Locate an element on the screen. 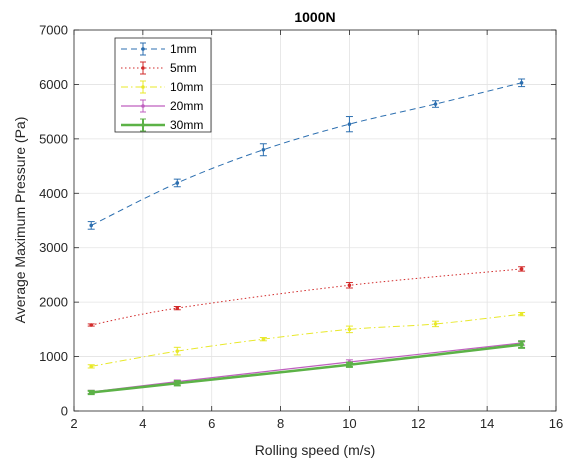 This screenshot has width=570, height=464. legend: 1mm 5mm 10mm 20mm 30mm is located at coordinates (163, 85).